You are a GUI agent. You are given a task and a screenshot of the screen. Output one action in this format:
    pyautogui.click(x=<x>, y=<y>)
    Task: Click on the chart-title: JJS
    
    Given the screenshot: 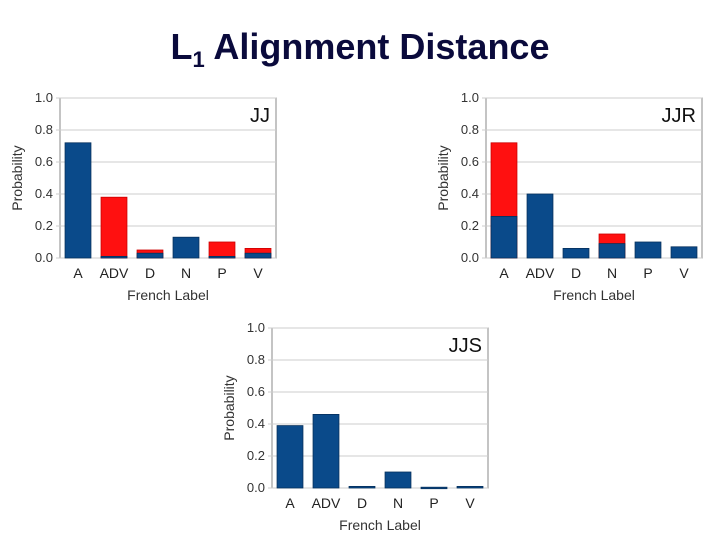 What is the action you would take?
    pyautogui.click(x=465, y=346)
    